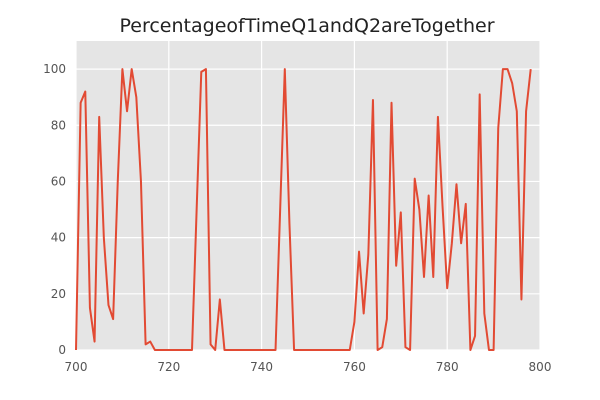 This screenshot has width=600, height=400. Describe the element at coordinates (54, 209) in the screenshot. I see `y-axis-ticks: 0 20 40 60 80 100` at that location.